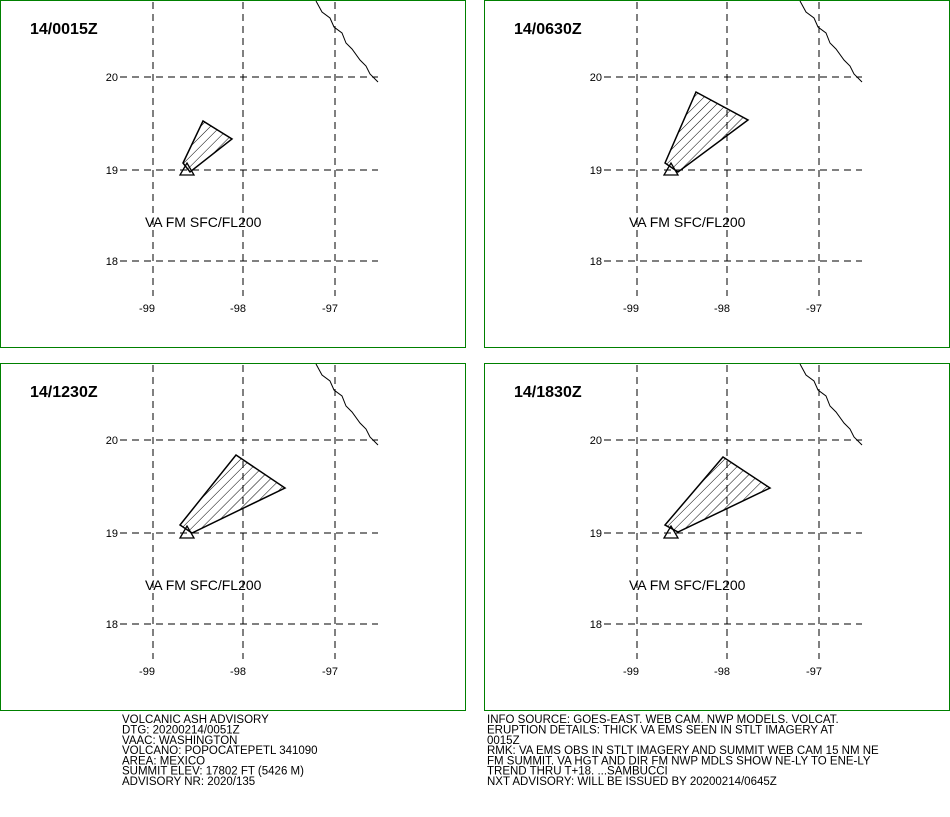  Describe the element at coordinates (220, 751) in the screenshot. I see `advisory-text: VOLCANO: POPOCATEPETL 341090` at that location.